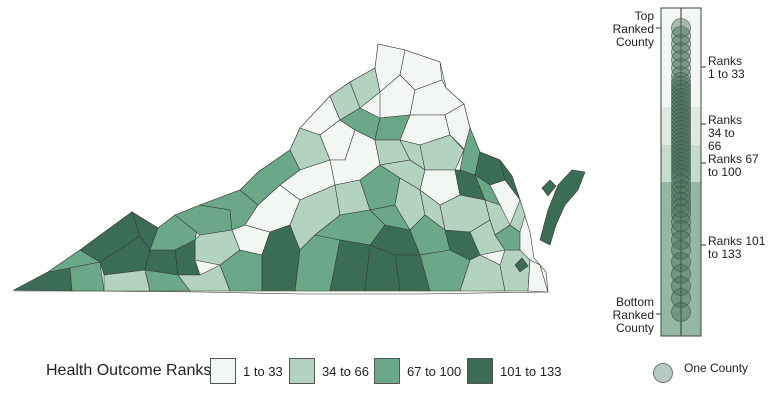 The image size is (775, 402). Describe the element at coordinates (633, 29) in the screenshot. I see `strip-top-label: Top Ranked County` at that location.